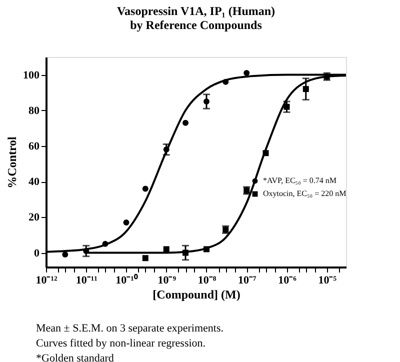 The width and height of the screenshot is (400, 362). I want to click on x-tick-label: 10⁻⁶, so click(288, 280).